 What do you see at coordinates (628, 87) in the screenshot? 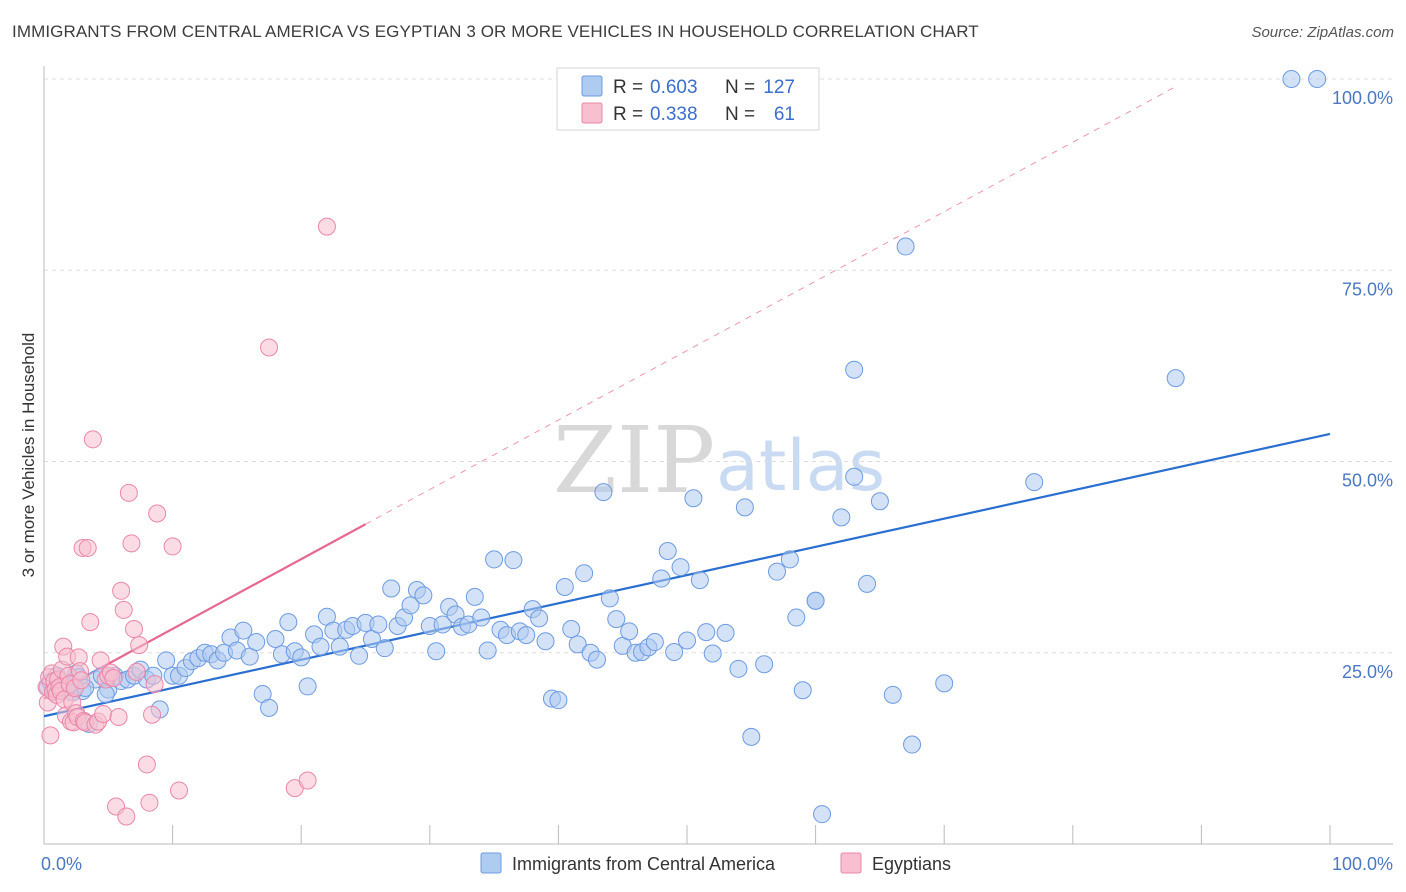
I see `stats-legend-r-label-blue: R =` at bounding box center [628, 87].